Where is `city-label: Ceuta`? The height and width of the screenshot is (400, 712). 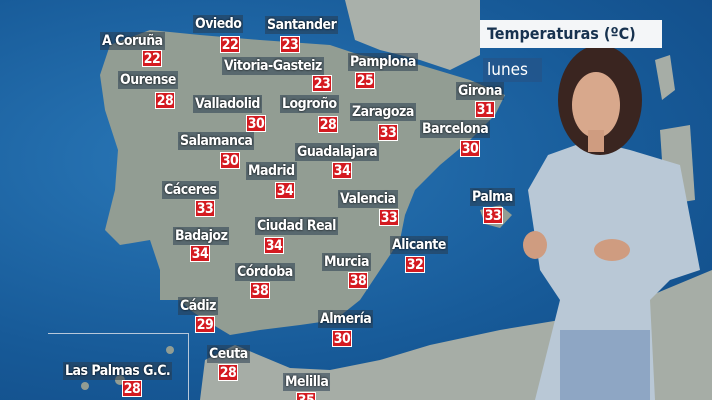
city-label: Ceuta is located at coordinates (228, 354).